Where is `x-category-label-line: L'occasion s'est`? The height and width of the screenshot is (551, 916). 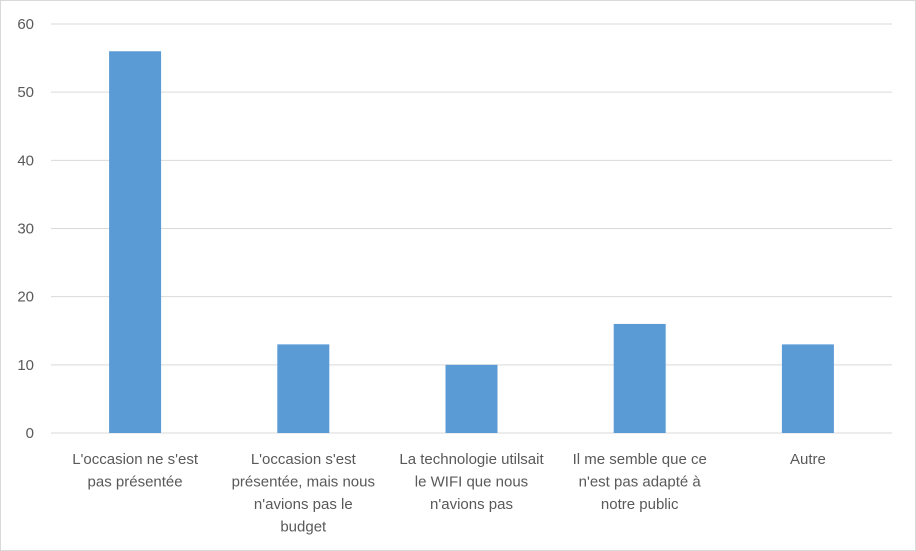
x-category-label-line: L'occasion s'est is located at coordinates (304, 459).